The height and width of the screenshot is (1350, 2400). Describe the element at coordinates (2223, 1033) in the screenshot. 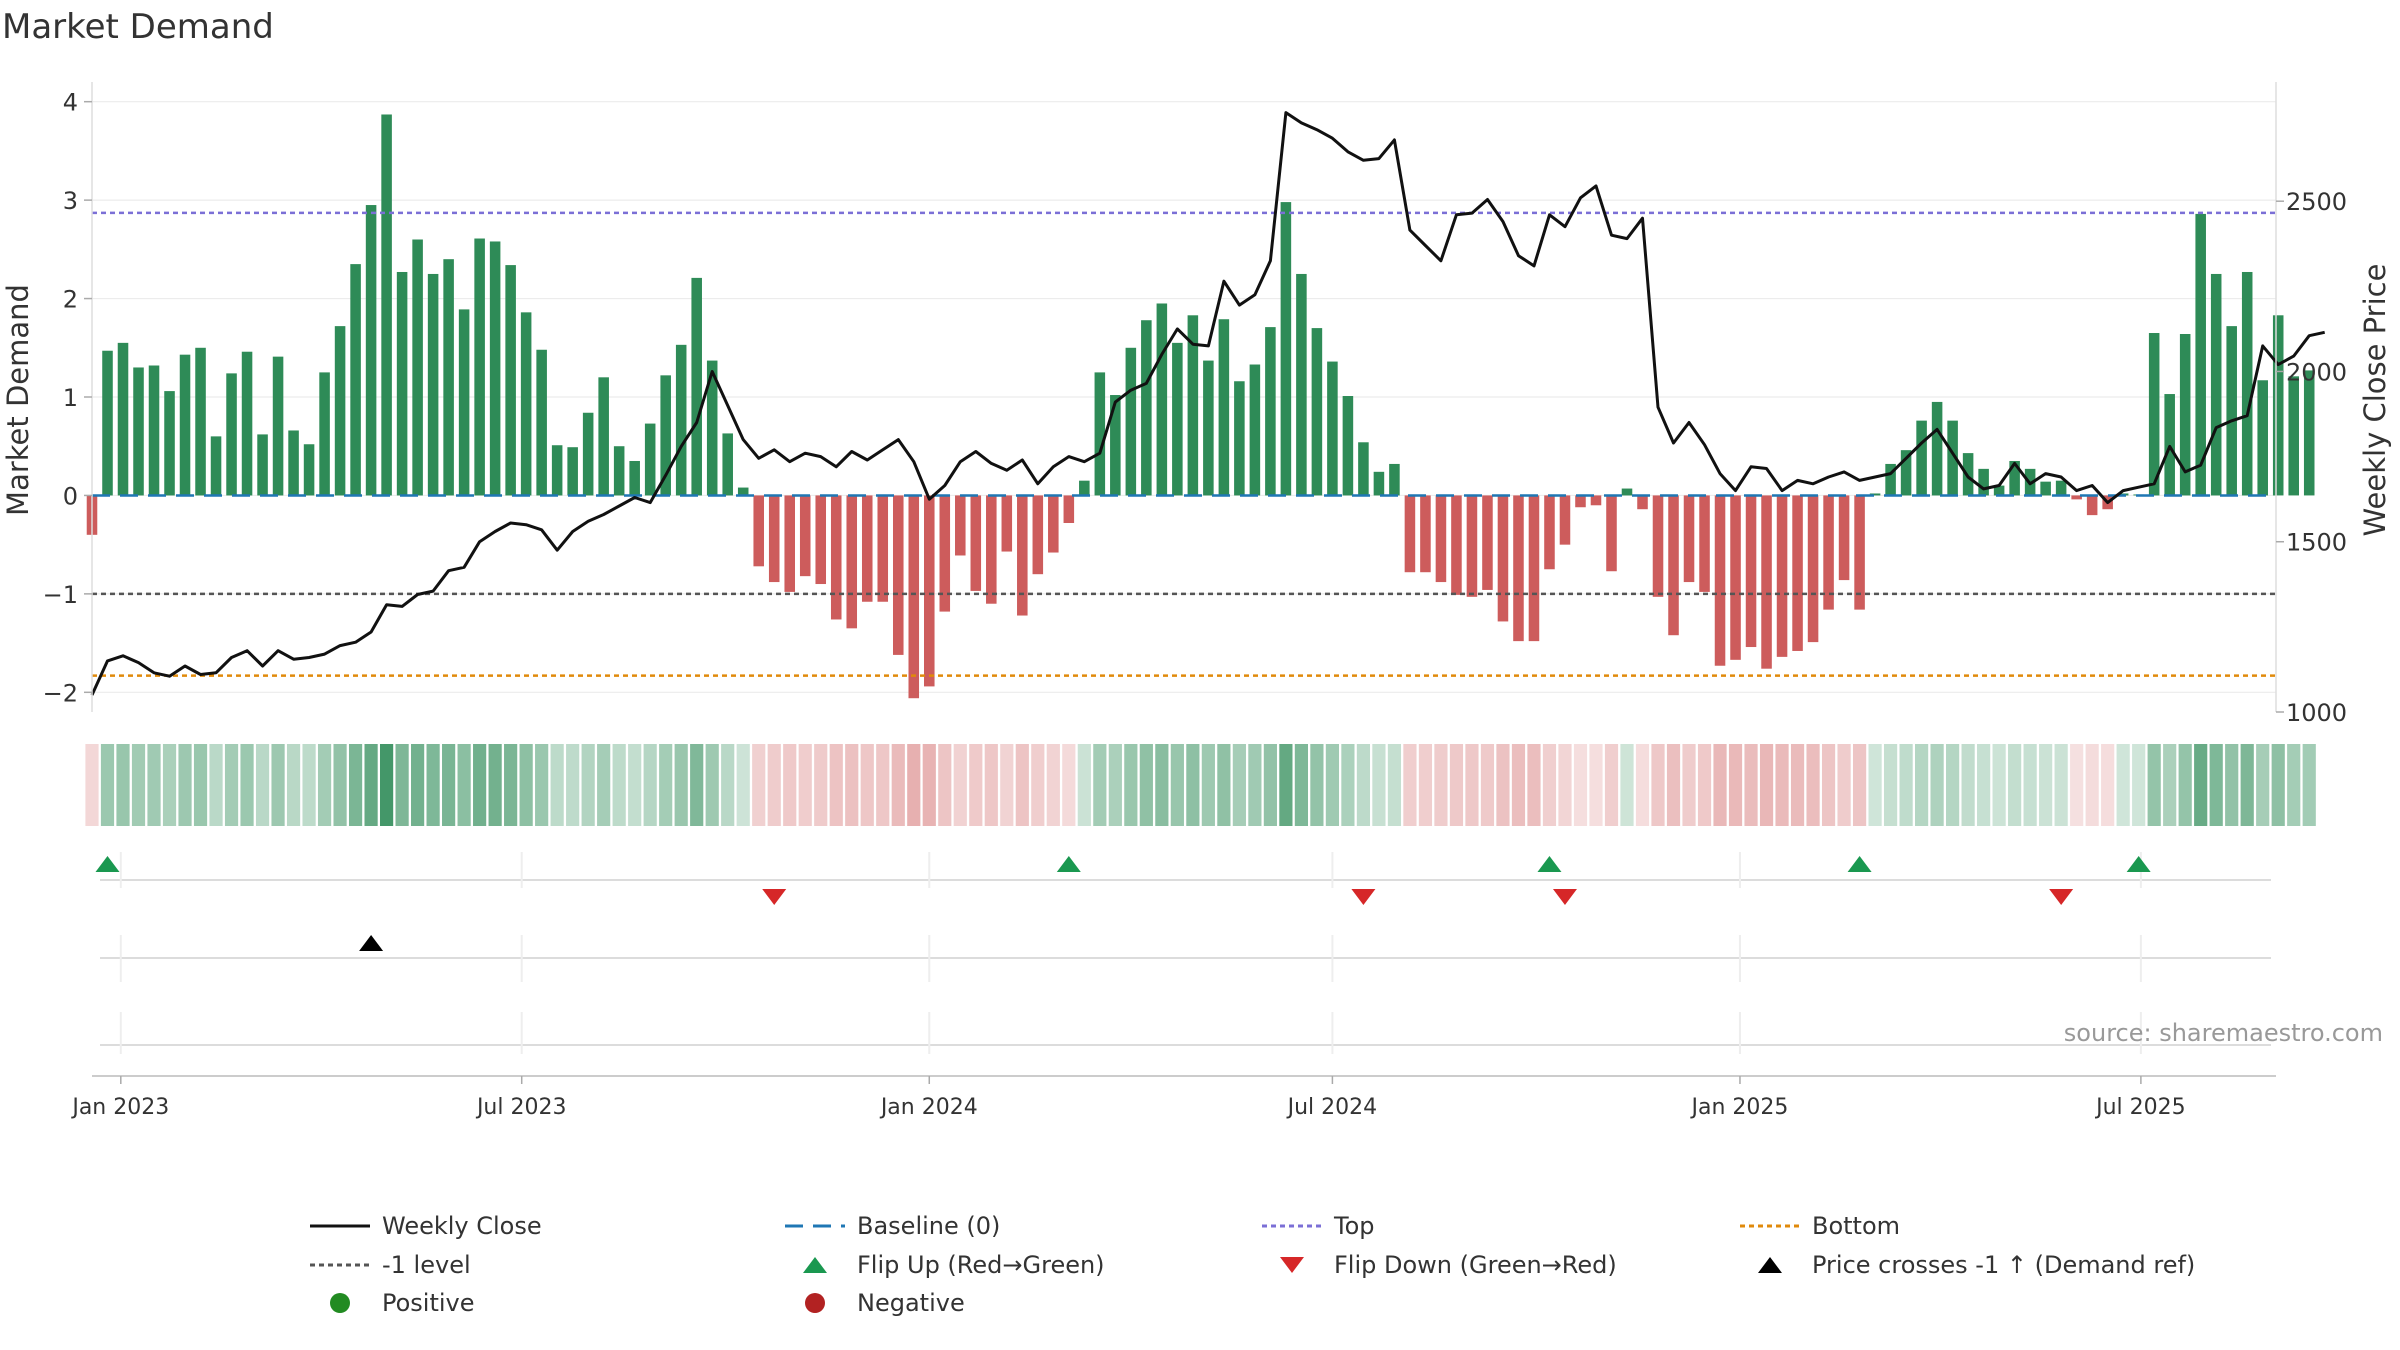

I see `source-note: source: sharemaestro.com` at that location.